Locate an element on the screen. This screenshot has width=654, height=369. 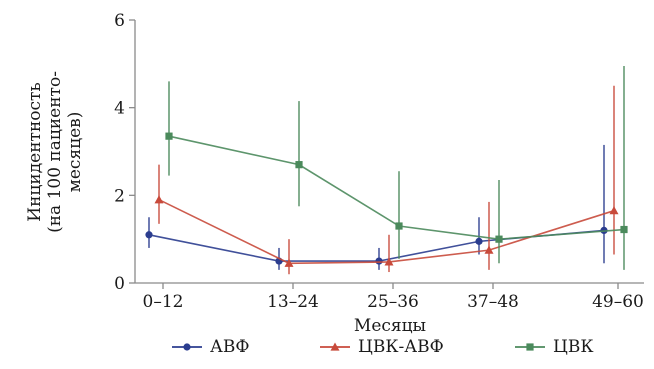
x-tick-label: 37–48 is located at coordinates (493, 302).